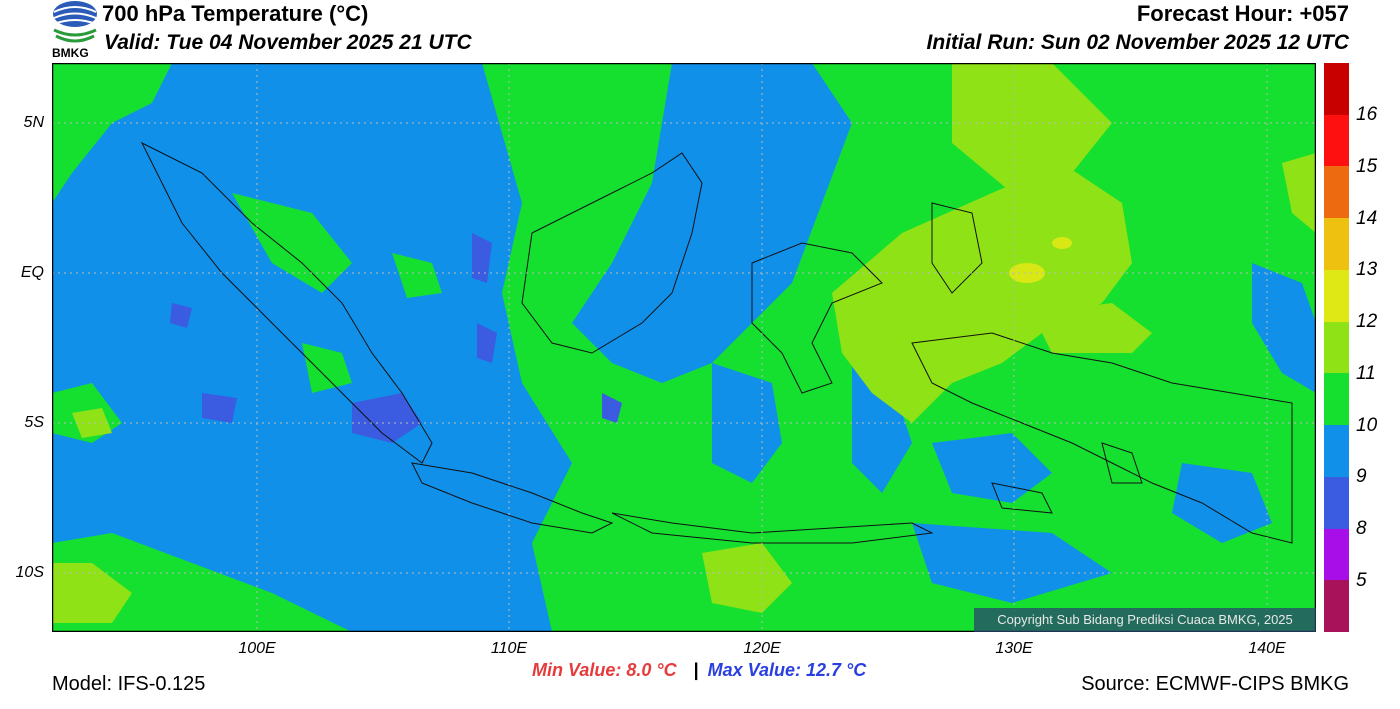 The width and height of the screenshot is (1400, 709). I want to click on band-8-regions, so click(396, 338).